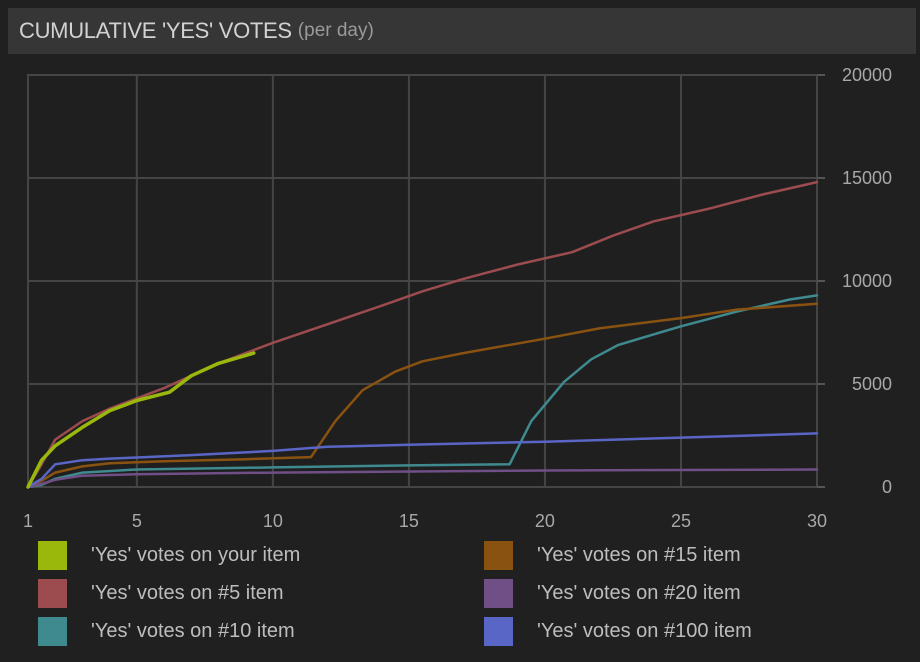 The image size is (920, 662). I want to click on y-tick-label: 5000, so click(872, 384).